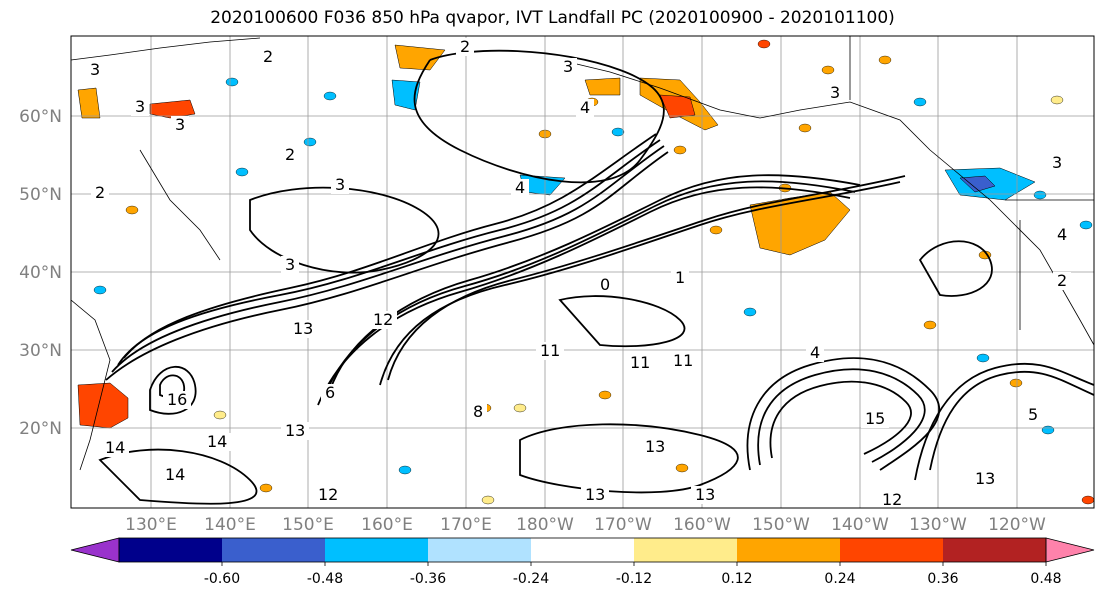 This screenshot has width=1105, height=601. What do you see at coordinates (781, 525) in the screenshot?
I see `lon-label: 150°W` at bounding box center [781, 525].